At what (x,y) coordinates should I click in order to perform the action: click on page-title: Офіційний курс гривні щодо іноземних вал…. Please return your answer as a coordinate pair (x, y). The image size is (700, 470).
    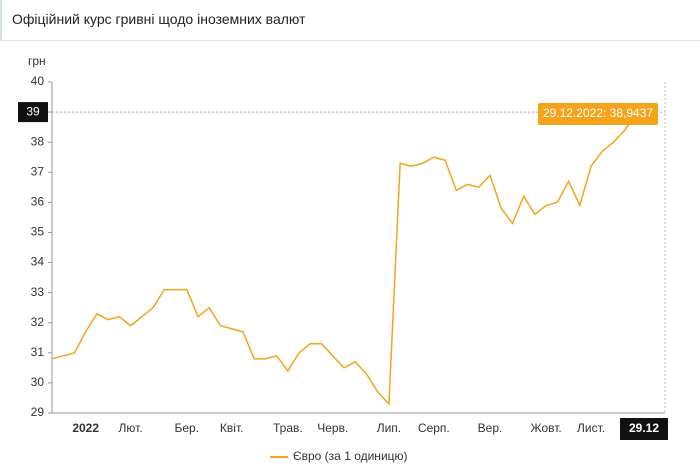
    Looking at the image, I should click on (159, 19).